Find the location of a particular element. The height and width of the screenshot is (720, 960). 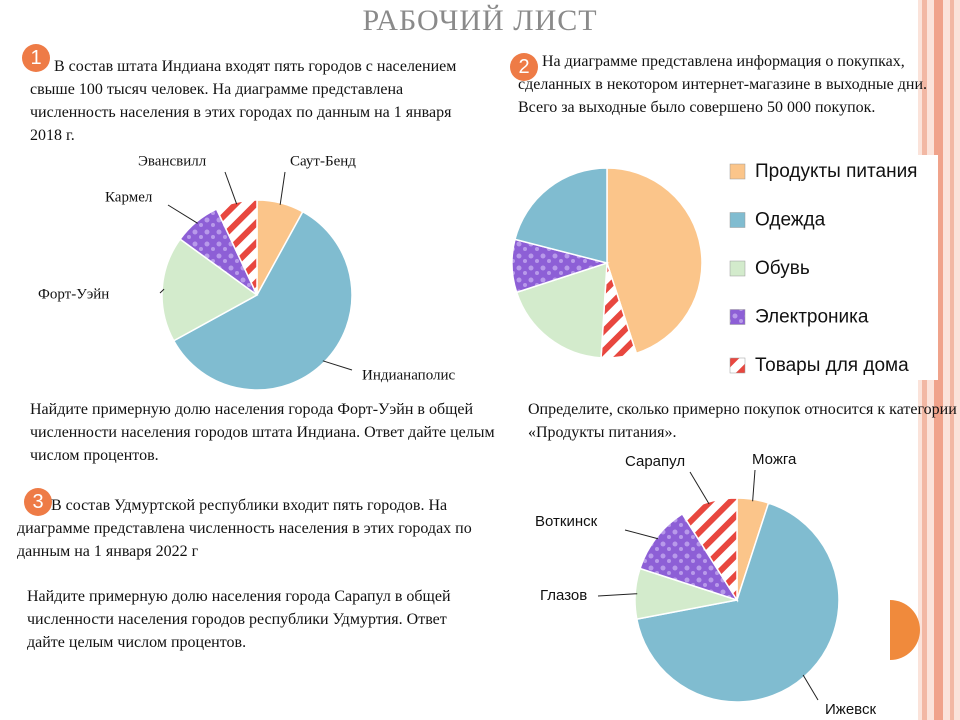

slice-label: Эвансвилл is located at coordinates (172, 161).